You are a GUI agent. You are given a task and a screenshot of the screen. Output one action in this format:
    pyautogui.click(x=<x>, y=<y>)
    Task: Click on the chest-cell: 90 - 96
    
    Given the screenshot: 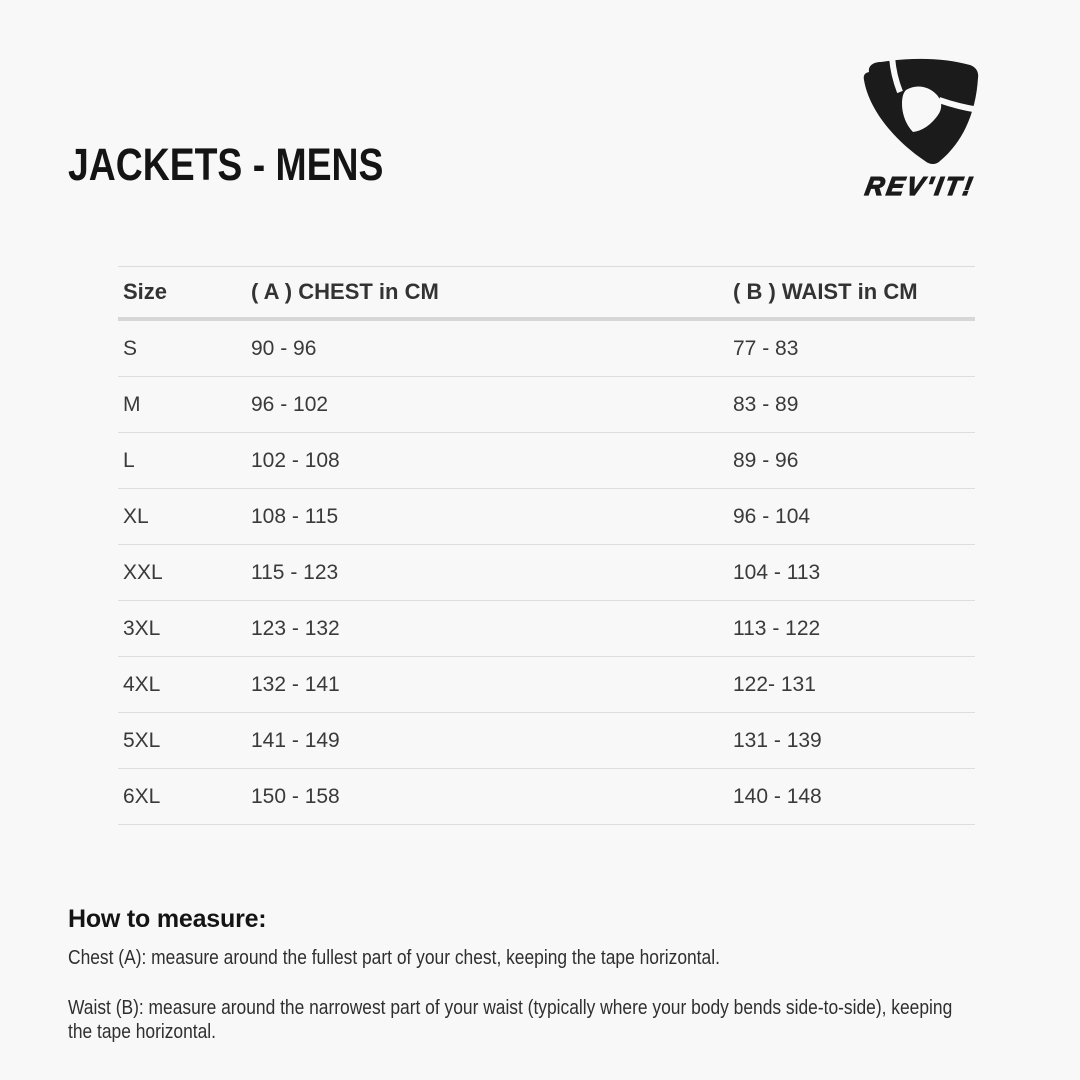 What is the action you would take?
    pyautogui.click(x=492, y=348)
    